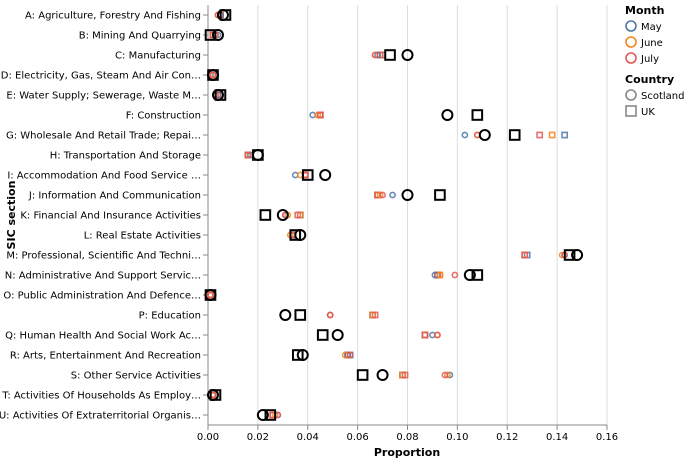  I want to click on x-tick-label: 0.12, so click(507, 437).